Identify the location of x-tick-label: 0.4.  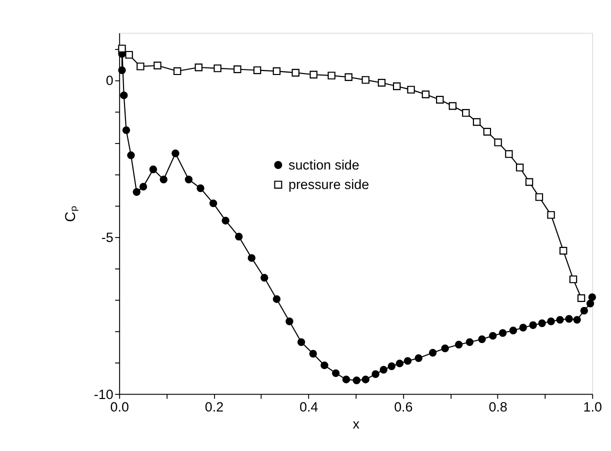
(309, 406).